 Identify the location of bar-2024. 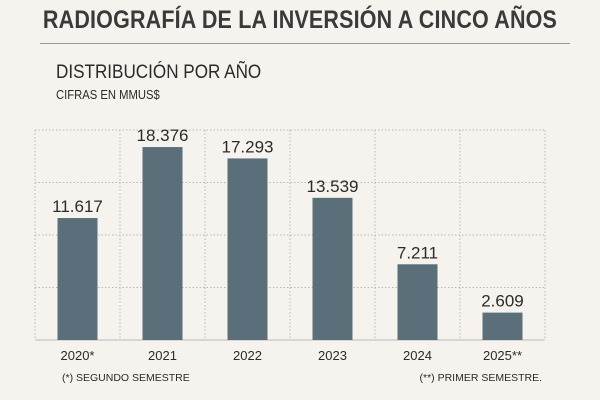
(417, 302).